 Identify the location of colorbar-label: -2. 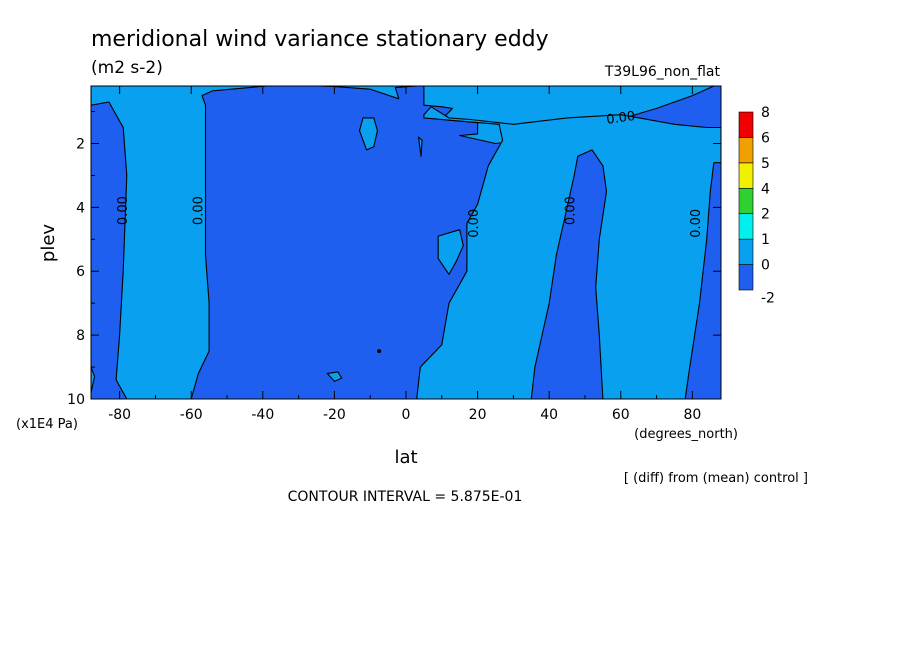
(768, 299).